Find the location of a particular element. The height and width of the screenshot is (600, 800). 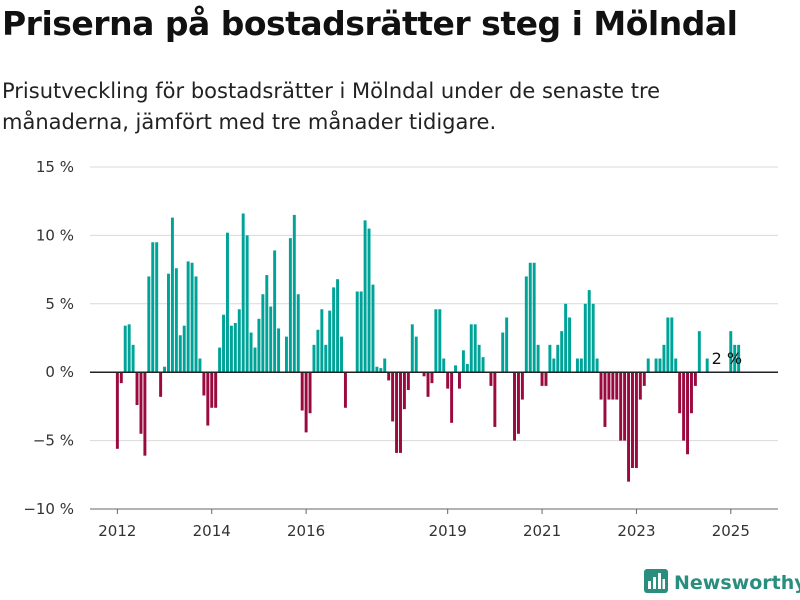

chart-title: Priserna på bostadsrätter steg i Mölndal is located at coordinates (370, 23).